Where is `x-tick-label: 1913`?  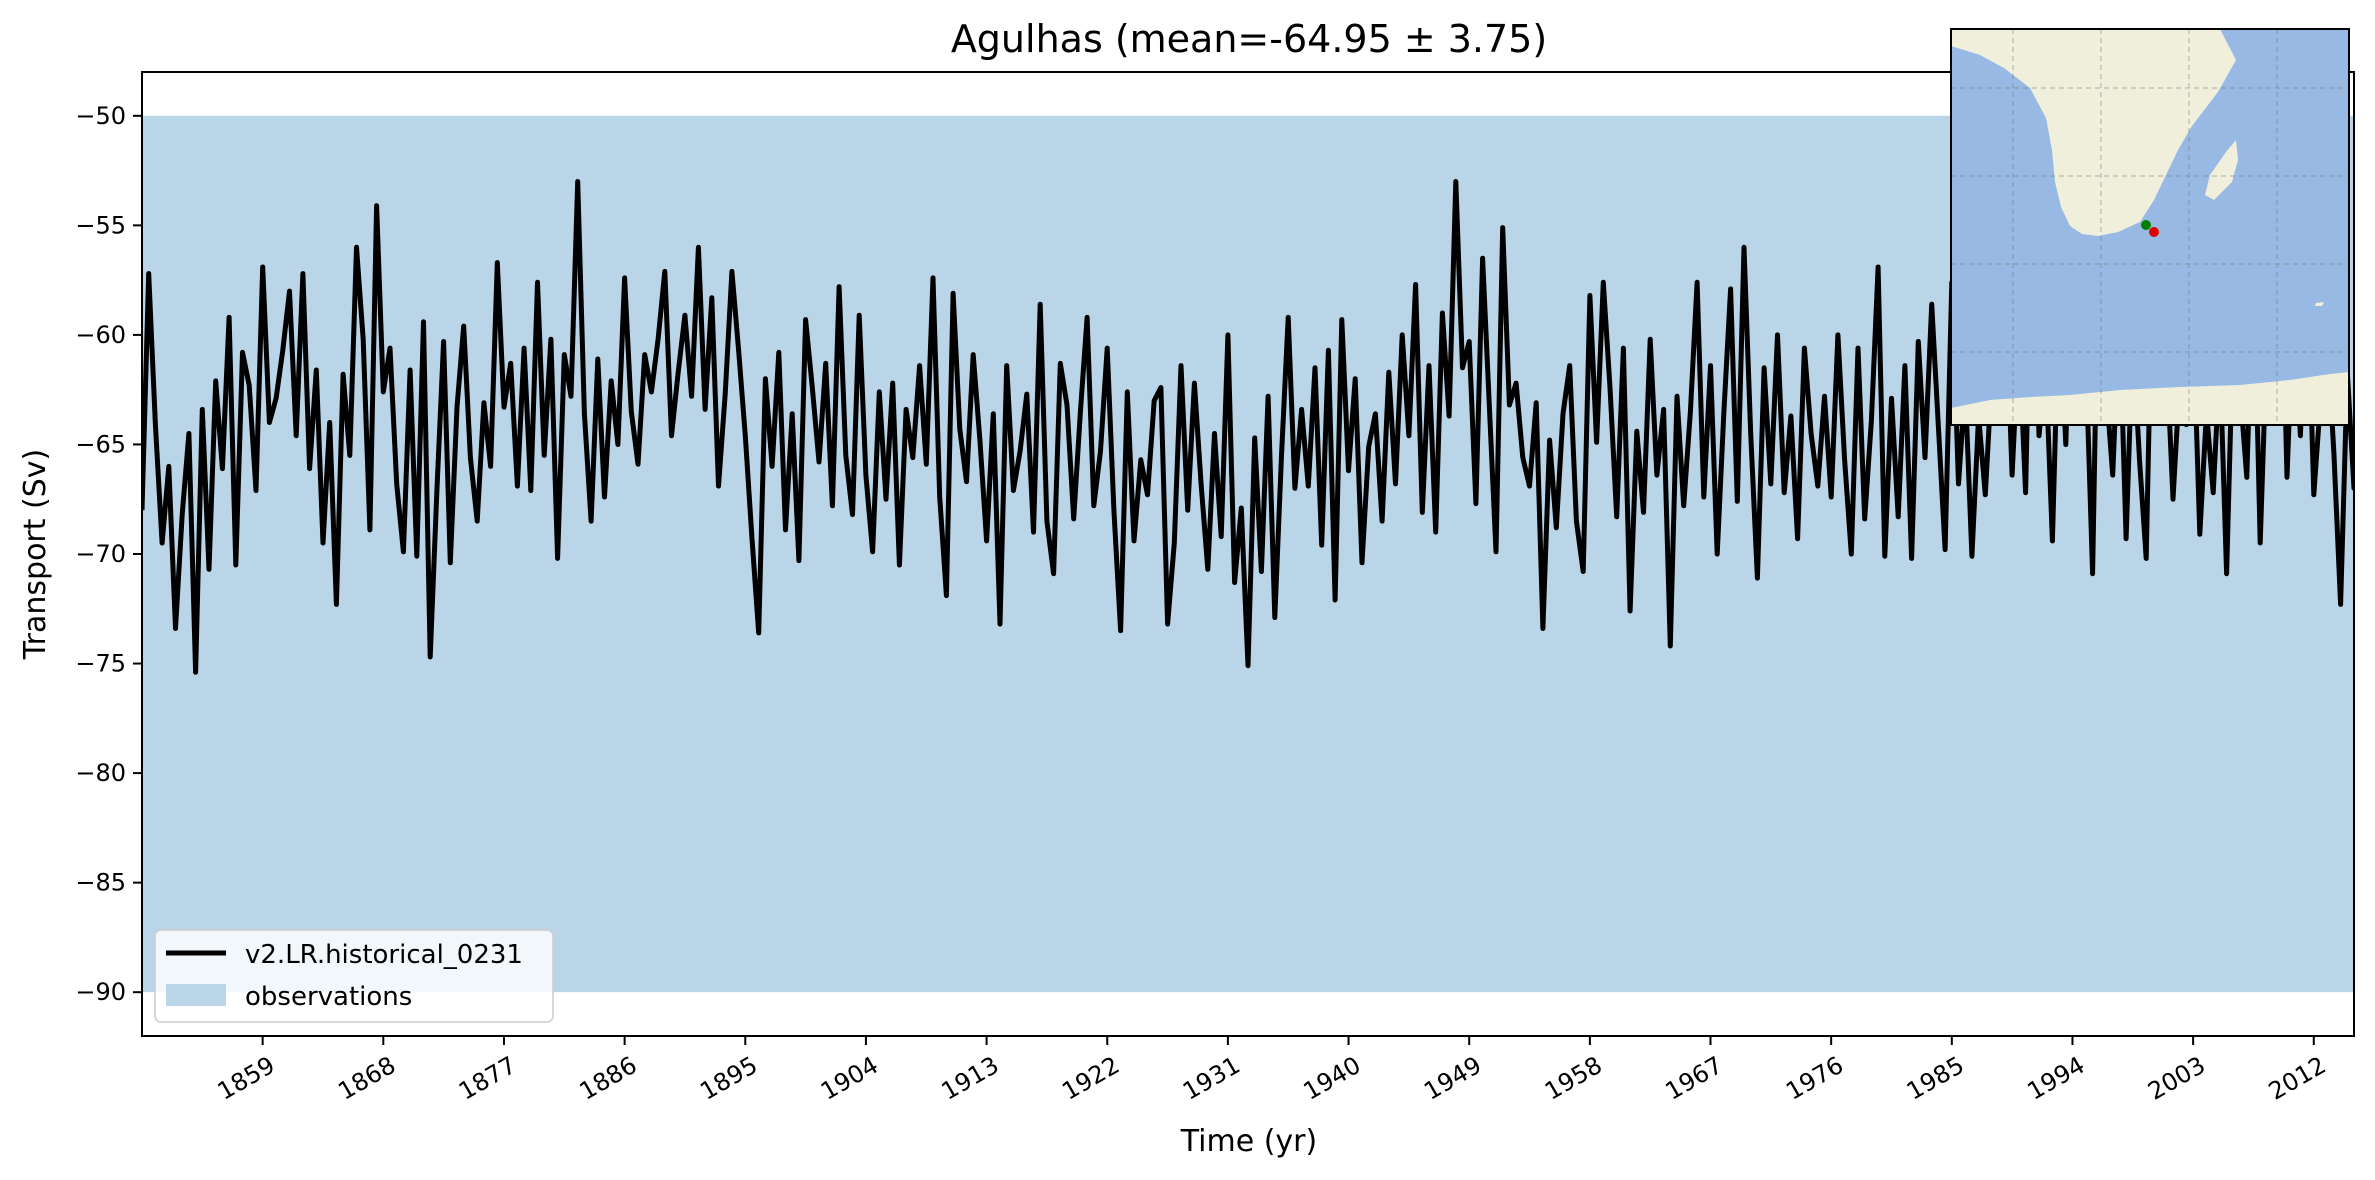 x-tick-label: 1913 is located at coordinates (970, 1078).